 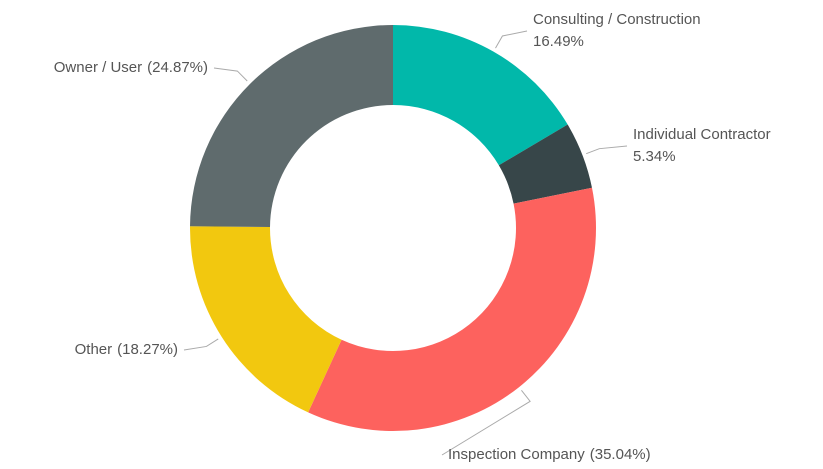 What do you see at coordinates (147, 349) in the screenshot?
I see `data-label-value: (18.27%)` at bounding box center [147, 349].